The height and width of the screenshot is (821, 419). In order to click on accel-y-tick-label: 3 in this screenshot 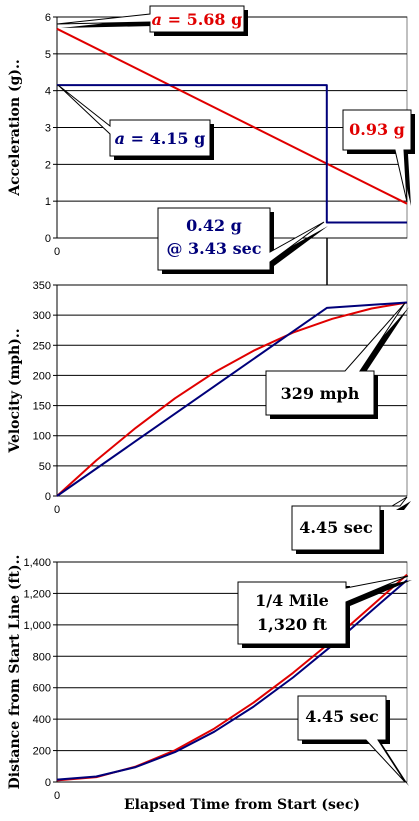, I will do `click(48, 129)`.